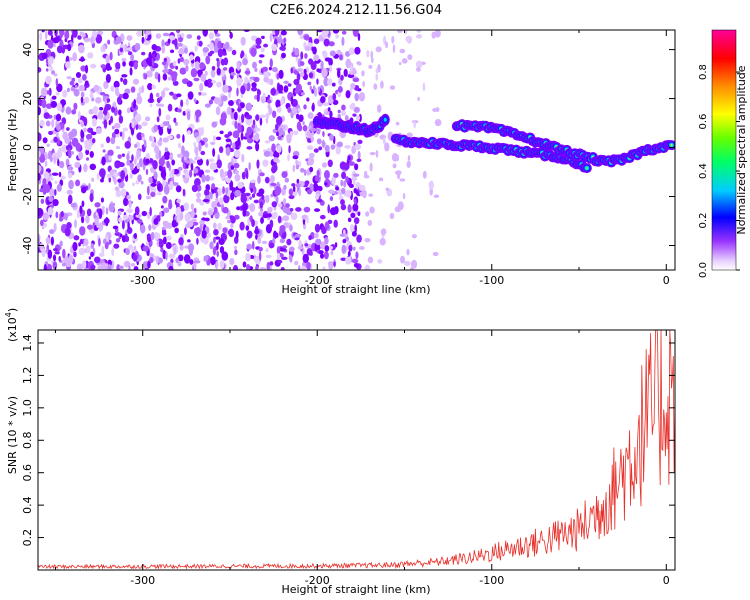 The width and height of the screenshot is (750, 600). I want to click on spectrogram-ridge-mark, so click(587, 168).